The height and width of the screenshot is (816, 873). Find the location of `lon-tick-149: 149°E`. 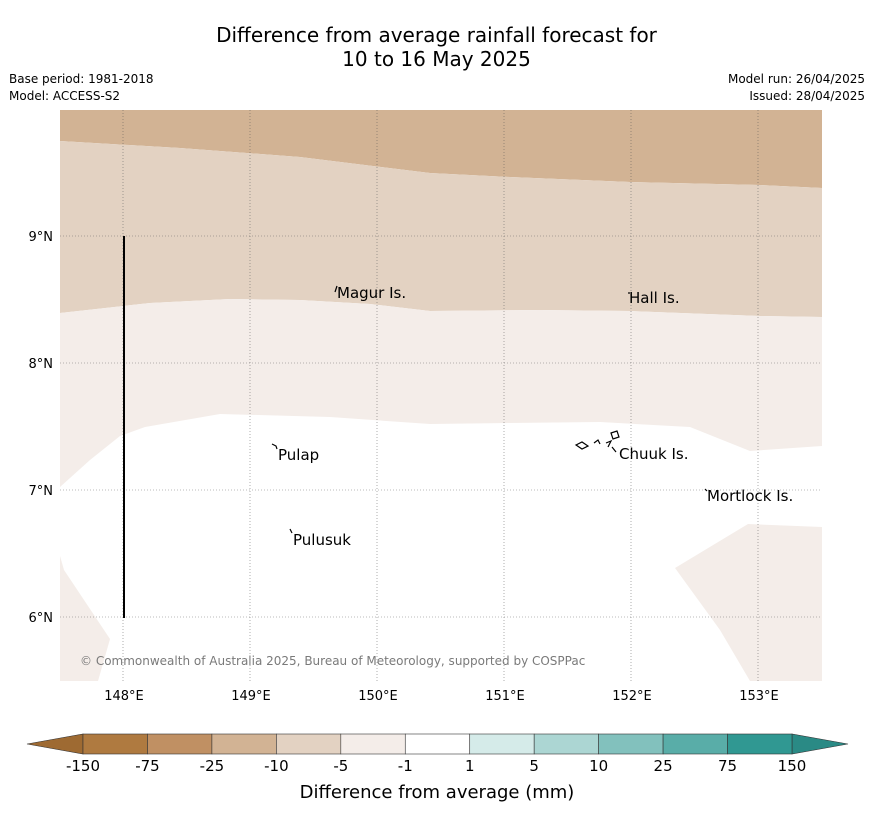

lon-tick-149: 149°E is located at coordinates (251, 696).